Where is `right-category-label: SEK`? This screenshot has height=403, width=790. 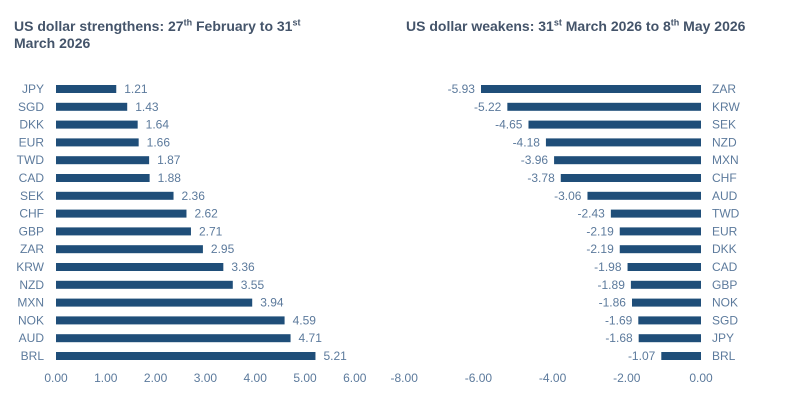
right-category-label: SEK is located at coordinates (724, 125).